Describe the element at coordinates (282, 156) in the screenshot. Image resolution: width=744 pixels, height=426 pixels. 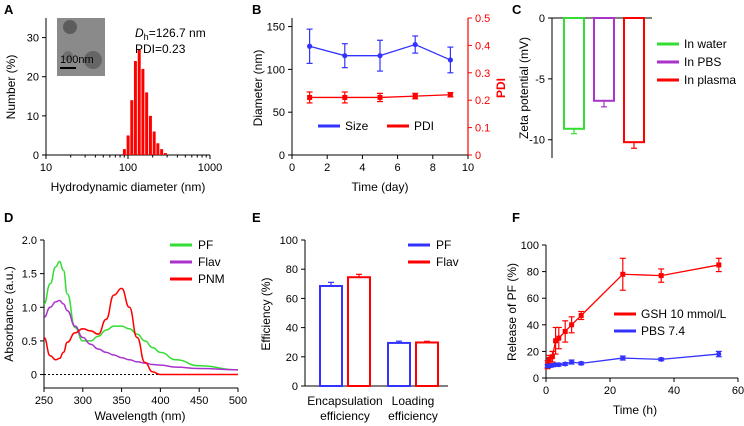
I see `b-ytick-label: 0` at that location.